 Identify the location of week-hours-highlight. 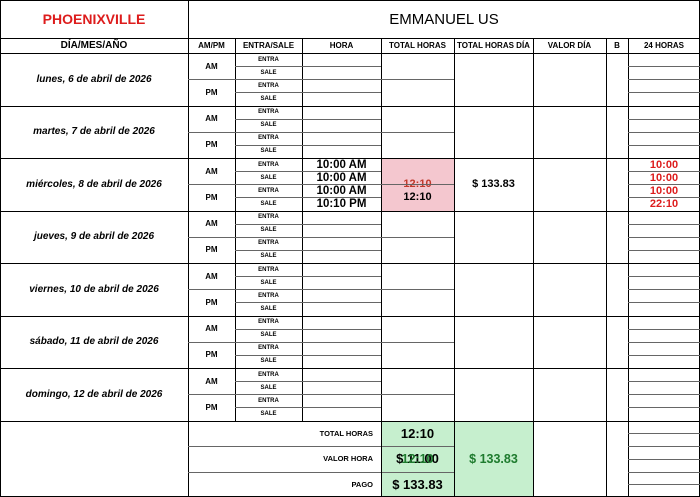
(417, 458).